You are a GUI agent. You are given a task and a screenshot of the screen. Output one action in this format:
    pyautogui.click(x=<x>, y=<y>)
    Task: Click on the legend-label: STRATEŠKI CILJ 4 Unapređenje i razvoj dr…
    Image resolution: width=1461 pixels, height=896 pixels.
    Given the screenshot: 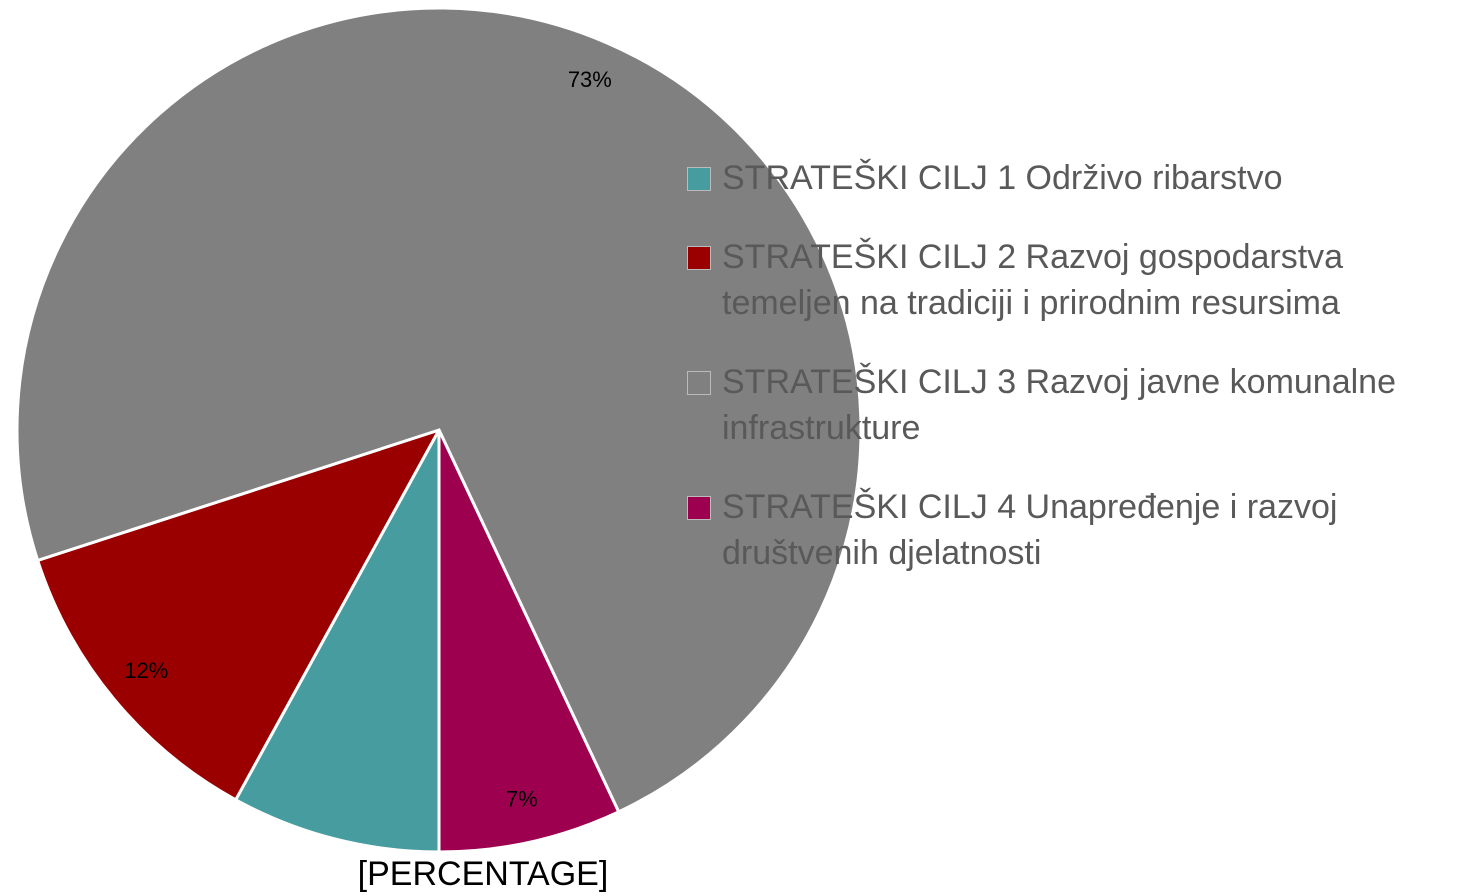 What is the action you would take?
    pyautogui.click(x=1030, y=530)
    